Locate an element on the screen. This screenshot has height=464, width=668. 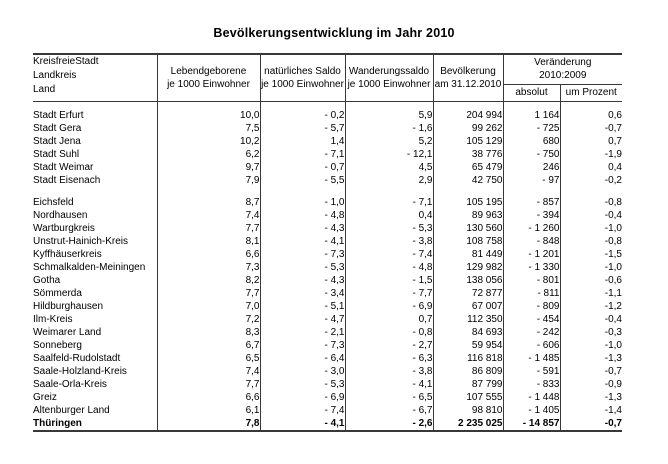
row-label: Schmalkalden-Meiningen is located at coordinates (95, 267).